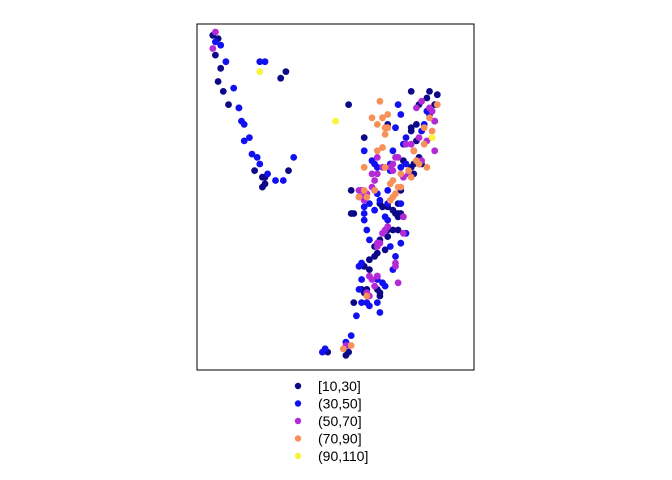 This screenshot has height=480, width=672. Describe the element at coordinates (343, 456) in the screenshot. I see `legend-label-4: (90,110]` at that location.